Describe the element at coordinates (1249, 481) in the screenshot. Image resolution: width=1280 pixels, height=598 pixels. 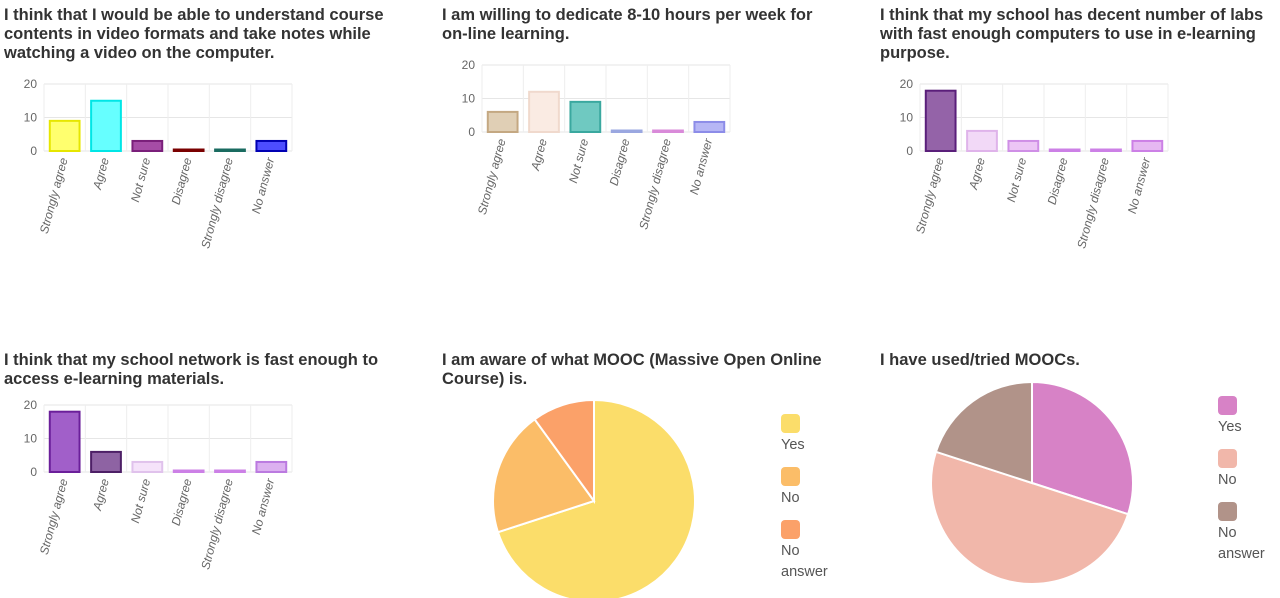
I see `chart-legend: Yes No No answer` at that location.